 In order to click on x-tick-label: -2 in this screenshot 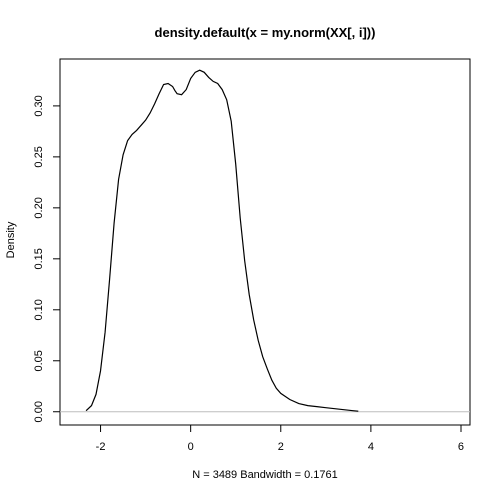, I will do `click(101, 447)`.